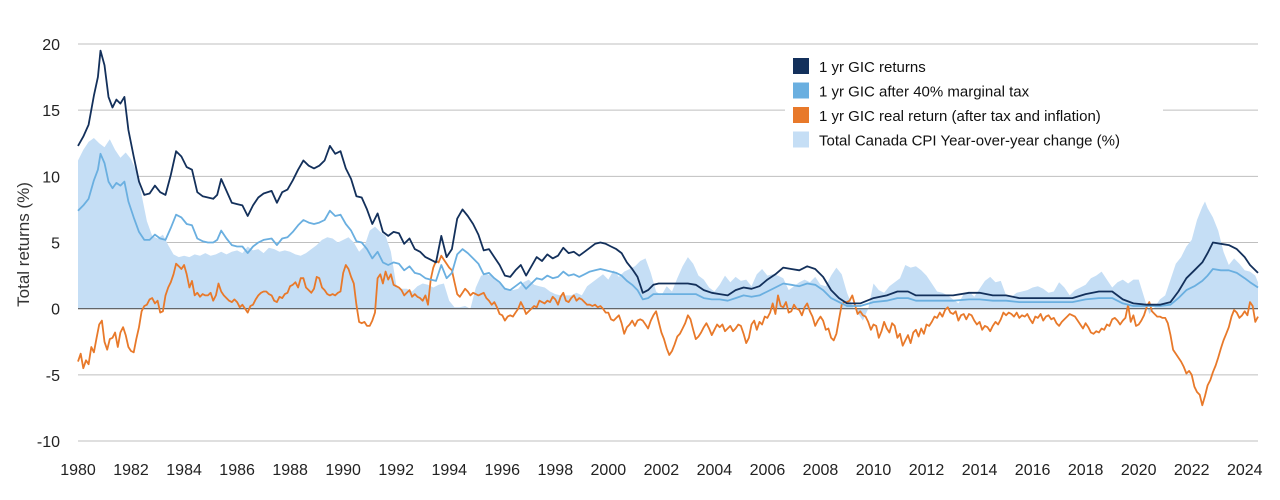 The width and height of the screenshot is (1280, 500). Describe the element at coordinates (237, 470) in the screenshot. I see `x-tick-label: 1986` at that location.